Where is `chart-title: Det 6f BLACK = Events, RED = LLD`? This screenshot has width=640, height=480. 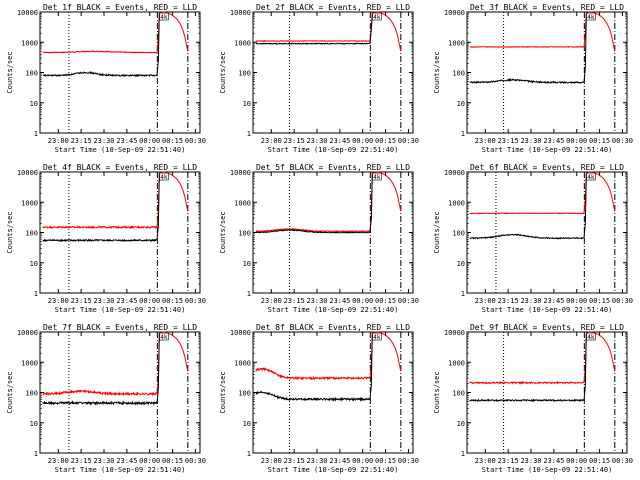 chart-title: Det 6f BLACK = Events, RED = LLD is located at coordinates (547, 167).